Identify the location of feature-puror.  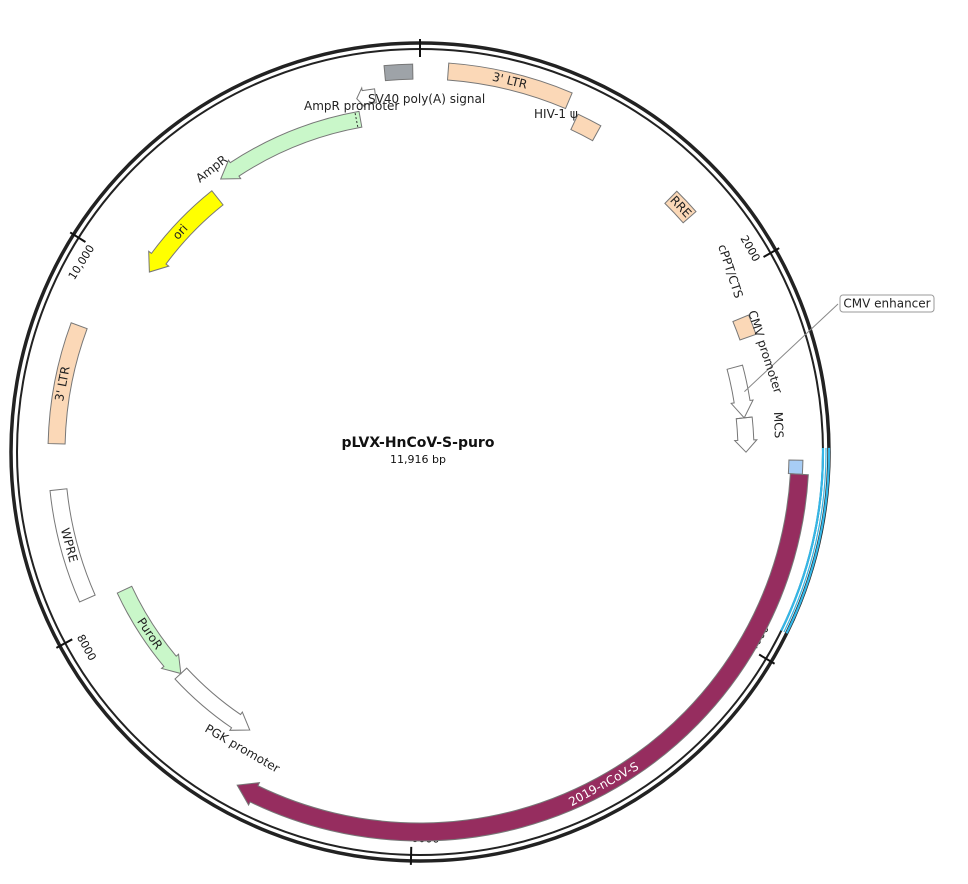
(149, 630).